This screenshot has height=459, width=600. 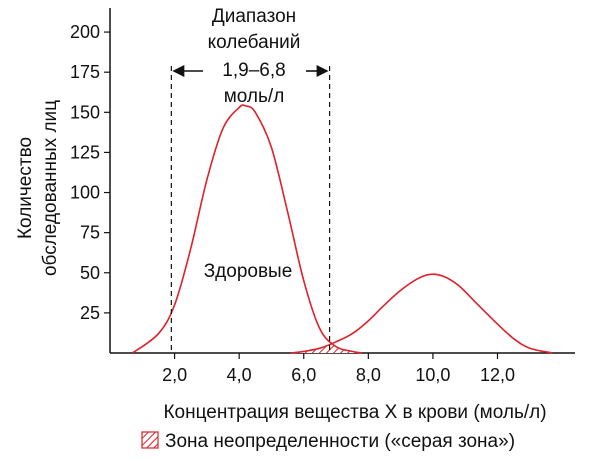 What do you see at coordinates (85, 32) in the screenshot?
I see `y-tick-label: 200` at bounding box center [85, 32].